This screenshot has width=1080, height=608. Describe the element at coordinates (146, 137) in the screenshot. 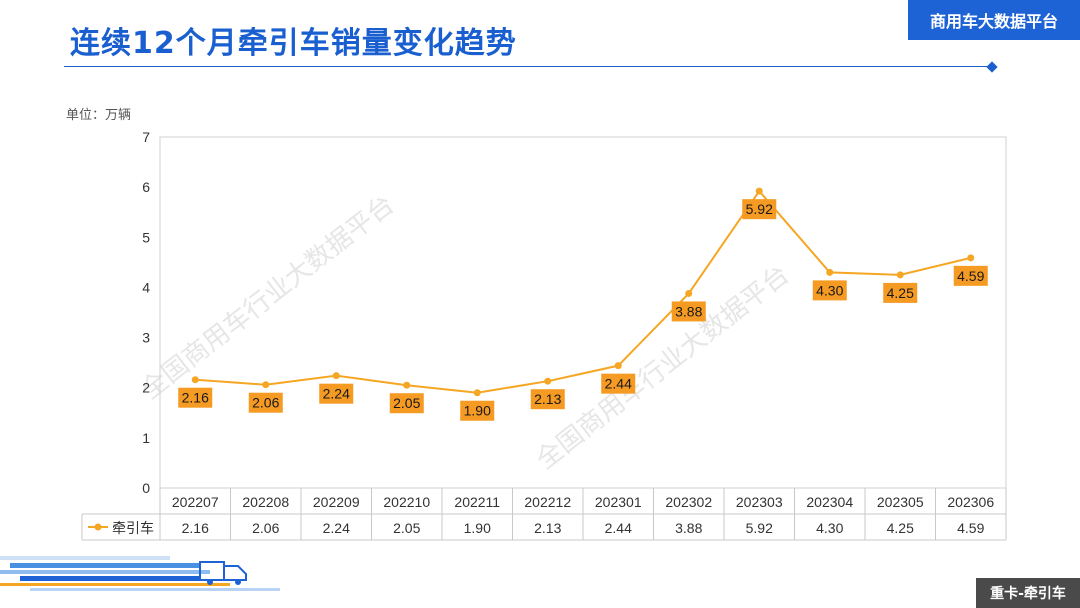

I see `y-tick-label: 7` at that location.